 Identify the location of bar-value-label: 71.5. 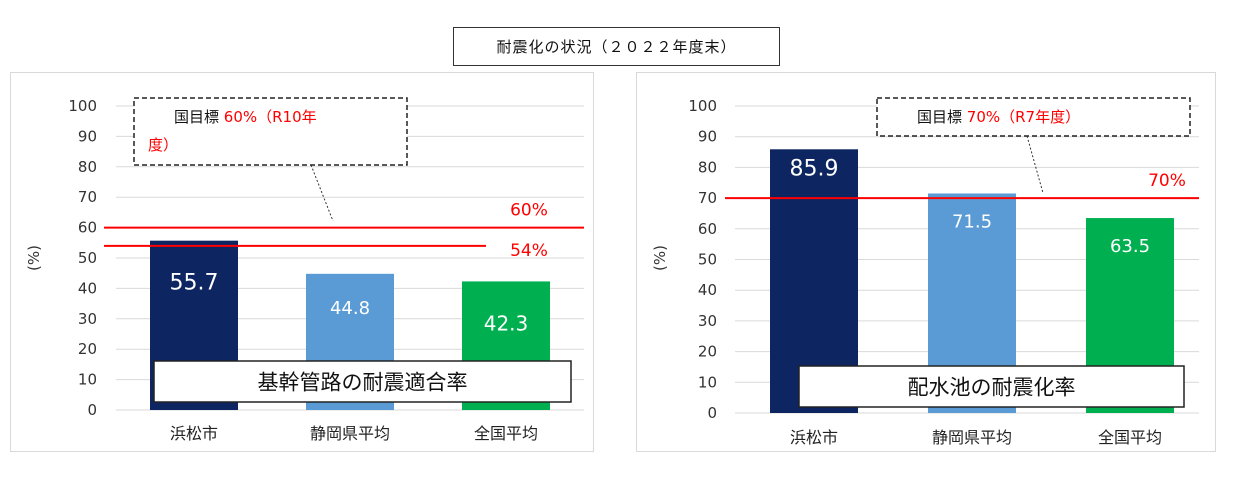
(972, 221).